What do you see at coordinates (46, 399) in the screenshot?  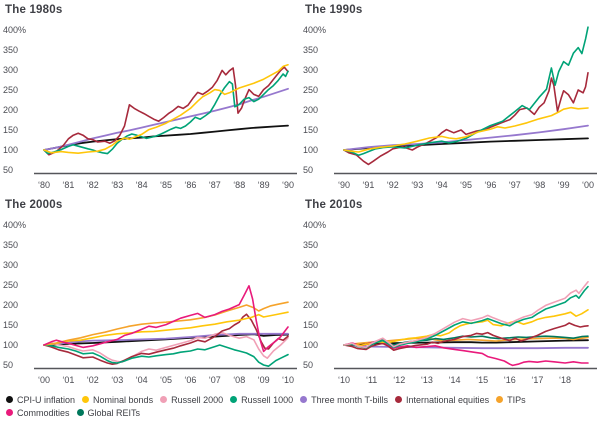 I see `legend-label: CPI-U inflation` at bounding box center [46, 399].